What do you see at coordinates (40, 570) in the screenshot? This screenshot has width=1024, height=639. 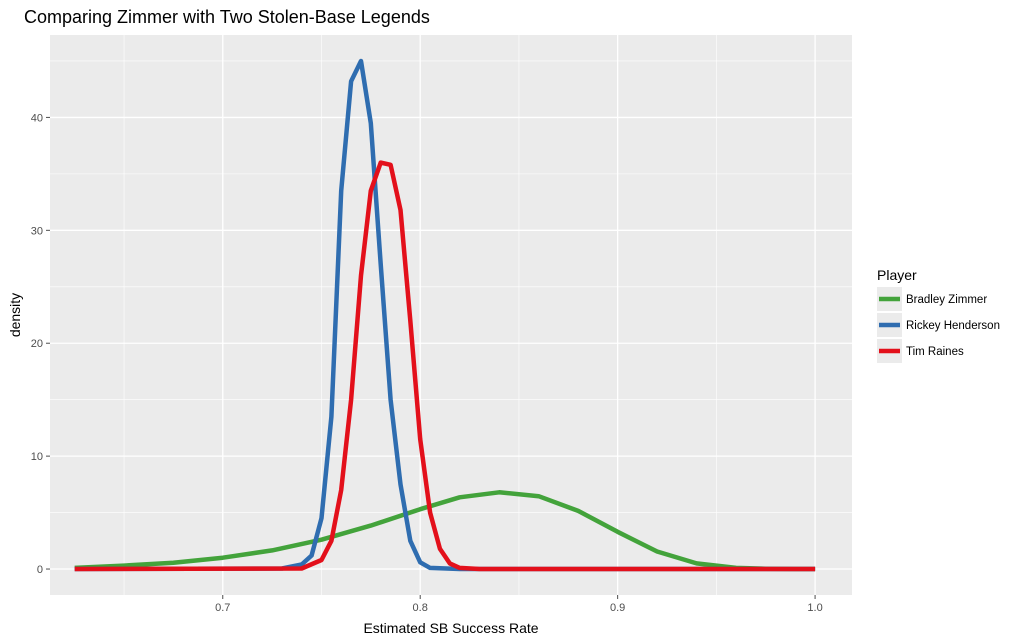 I see `y-tick-label: 0` at bounding box center [40, 570].